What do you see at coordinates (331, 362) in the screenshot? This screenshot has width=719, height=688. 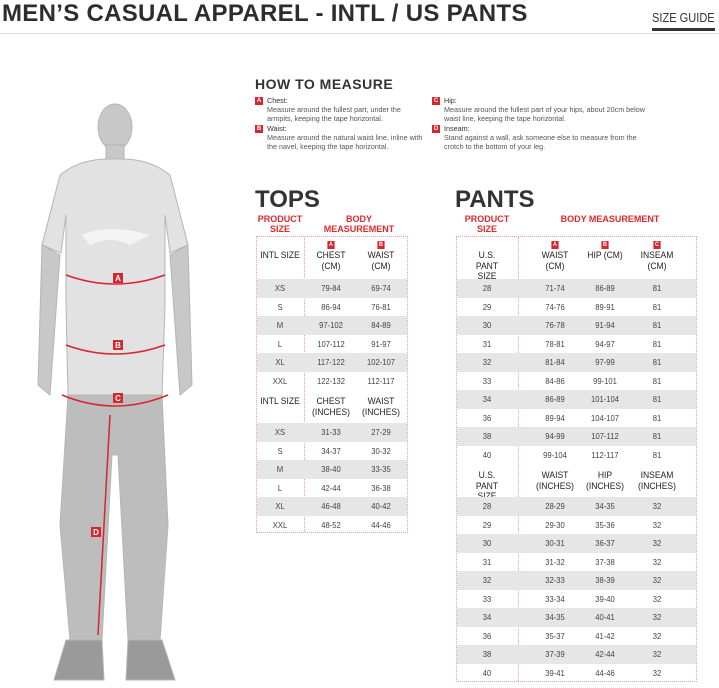 I see `measurement-cell: 117-122` at bounding box center [331, 362].